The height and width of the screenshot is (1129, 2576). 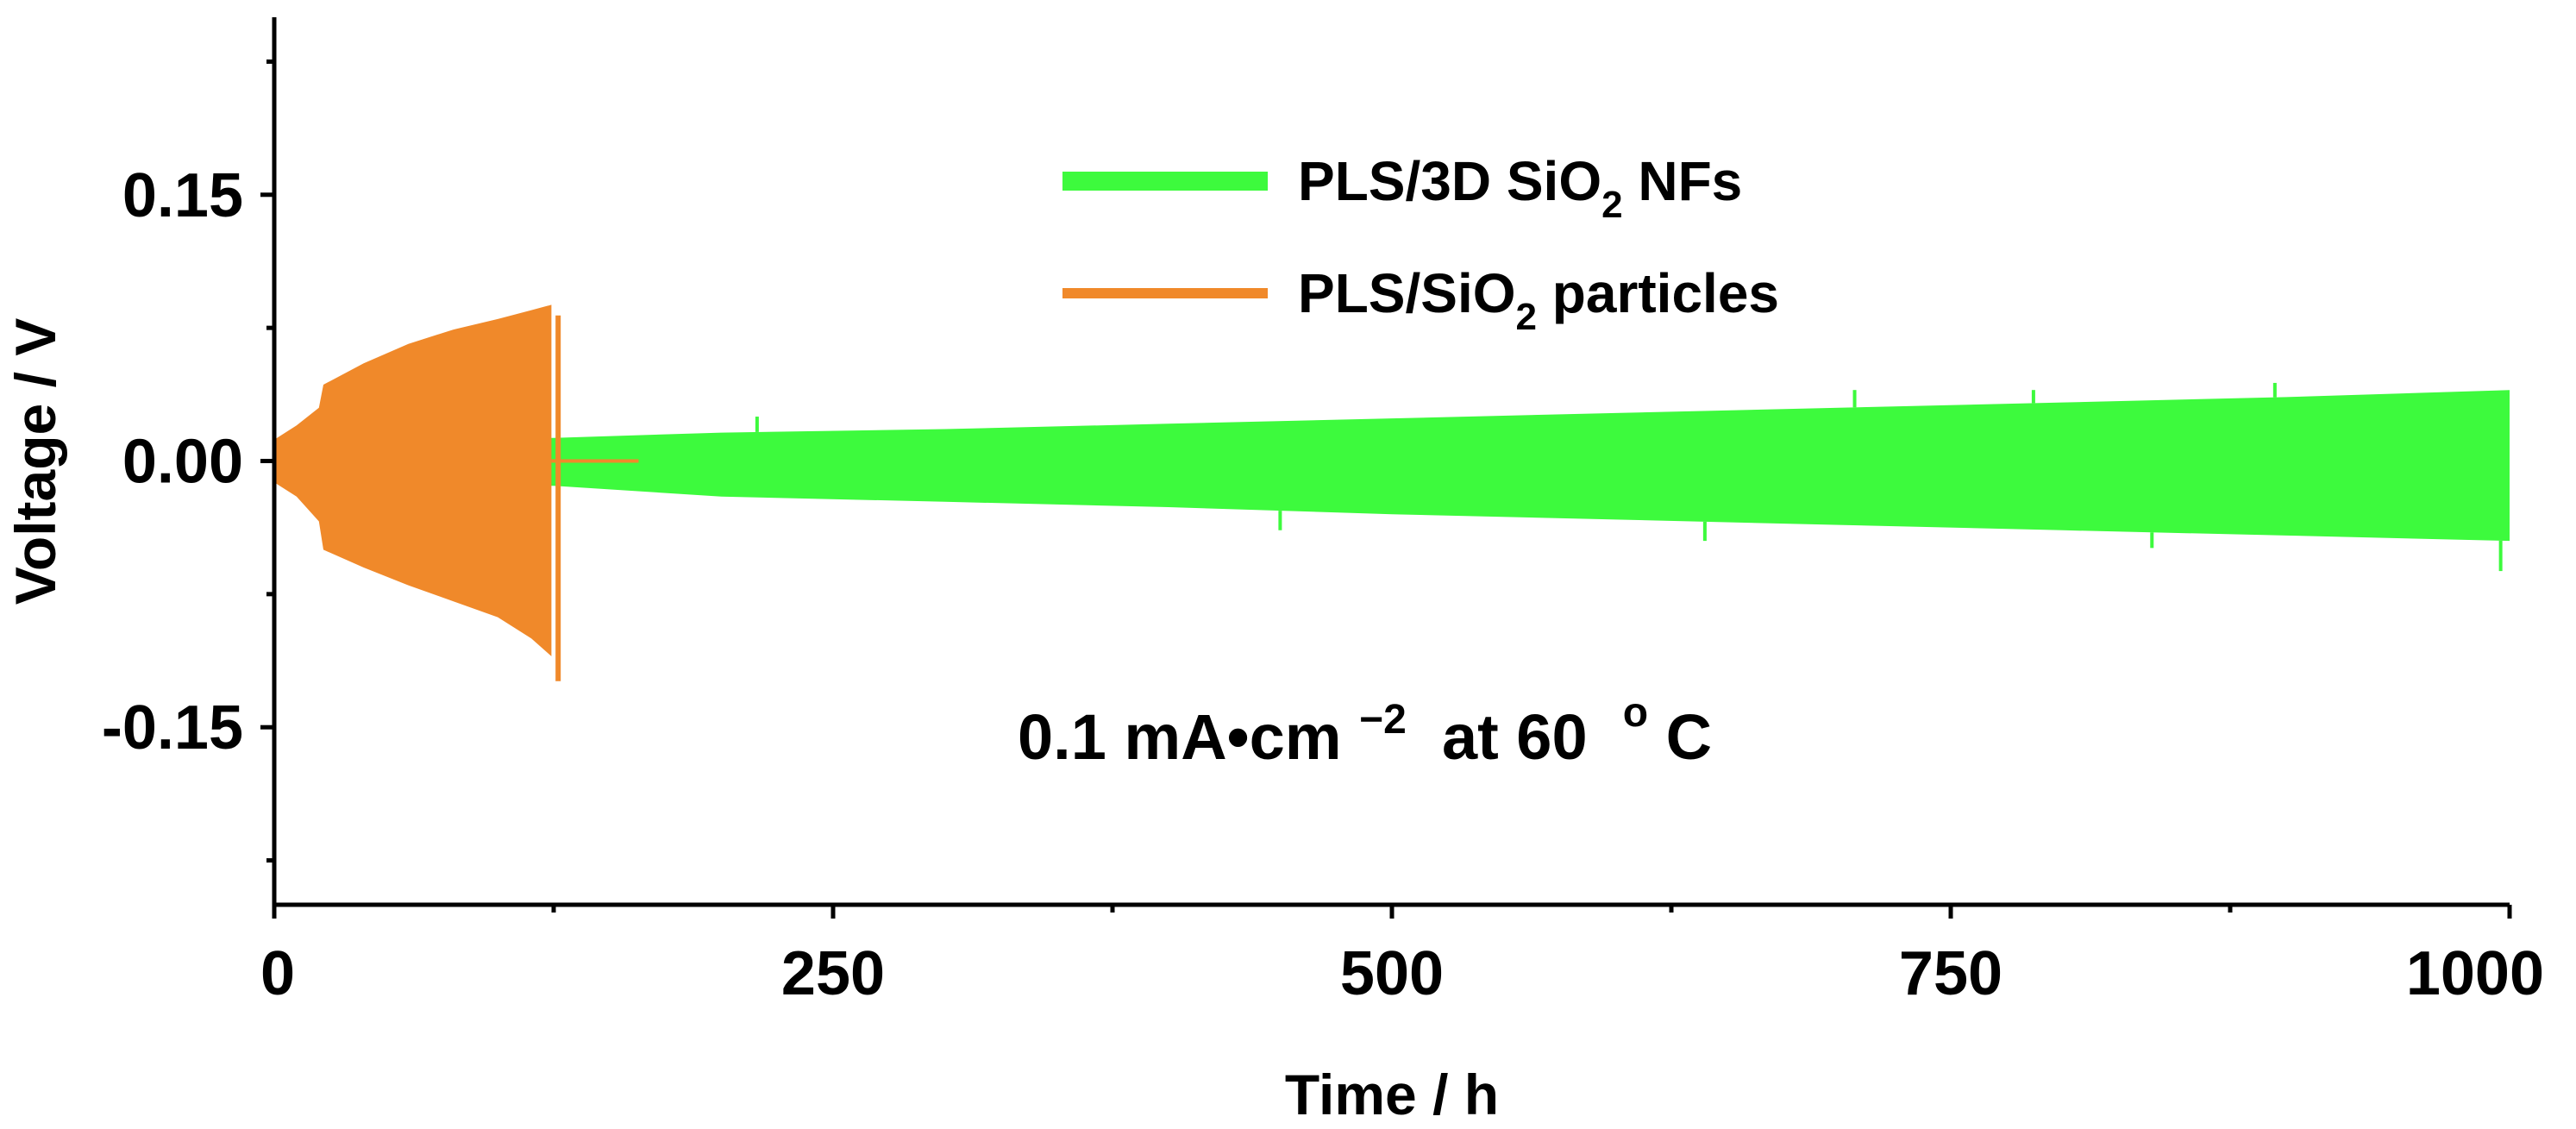 I want to click on legend-label-particles-tail: particles, so click(x=1658, y=293).